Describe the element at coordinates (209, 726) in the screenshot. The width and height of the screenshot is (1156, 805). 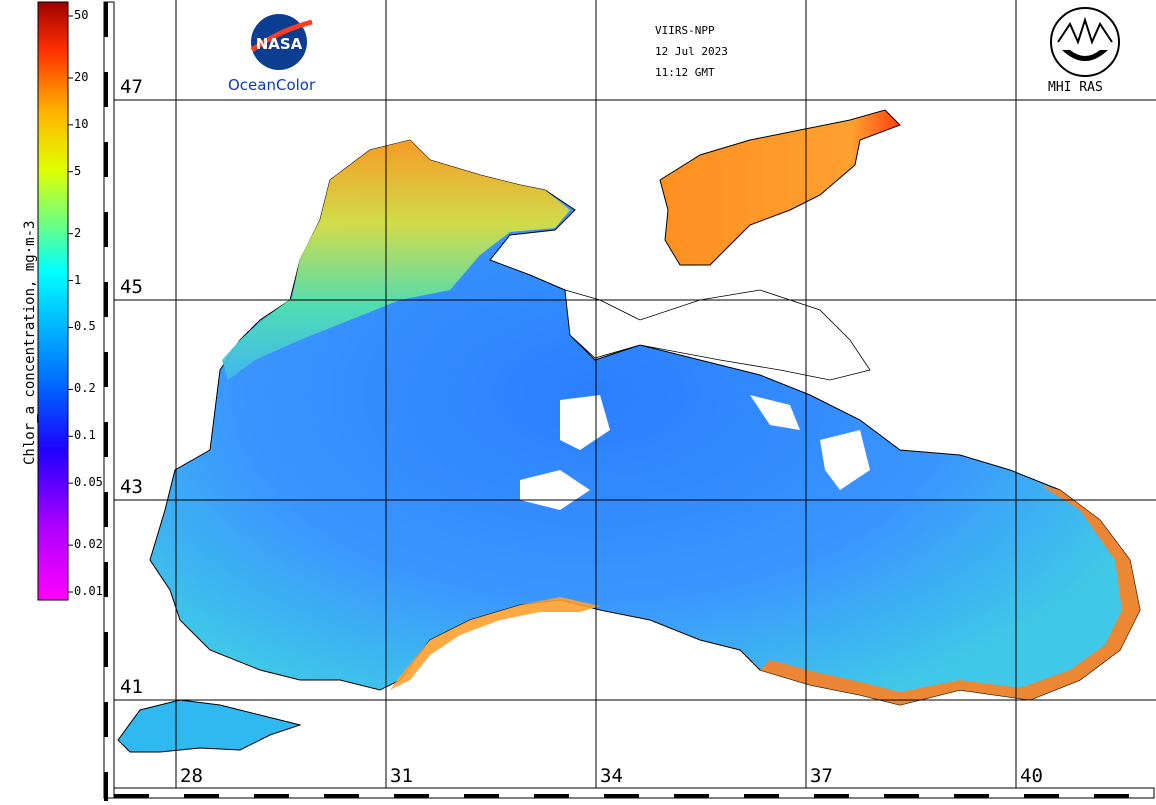
I see `sea-of-marmara` at that location.